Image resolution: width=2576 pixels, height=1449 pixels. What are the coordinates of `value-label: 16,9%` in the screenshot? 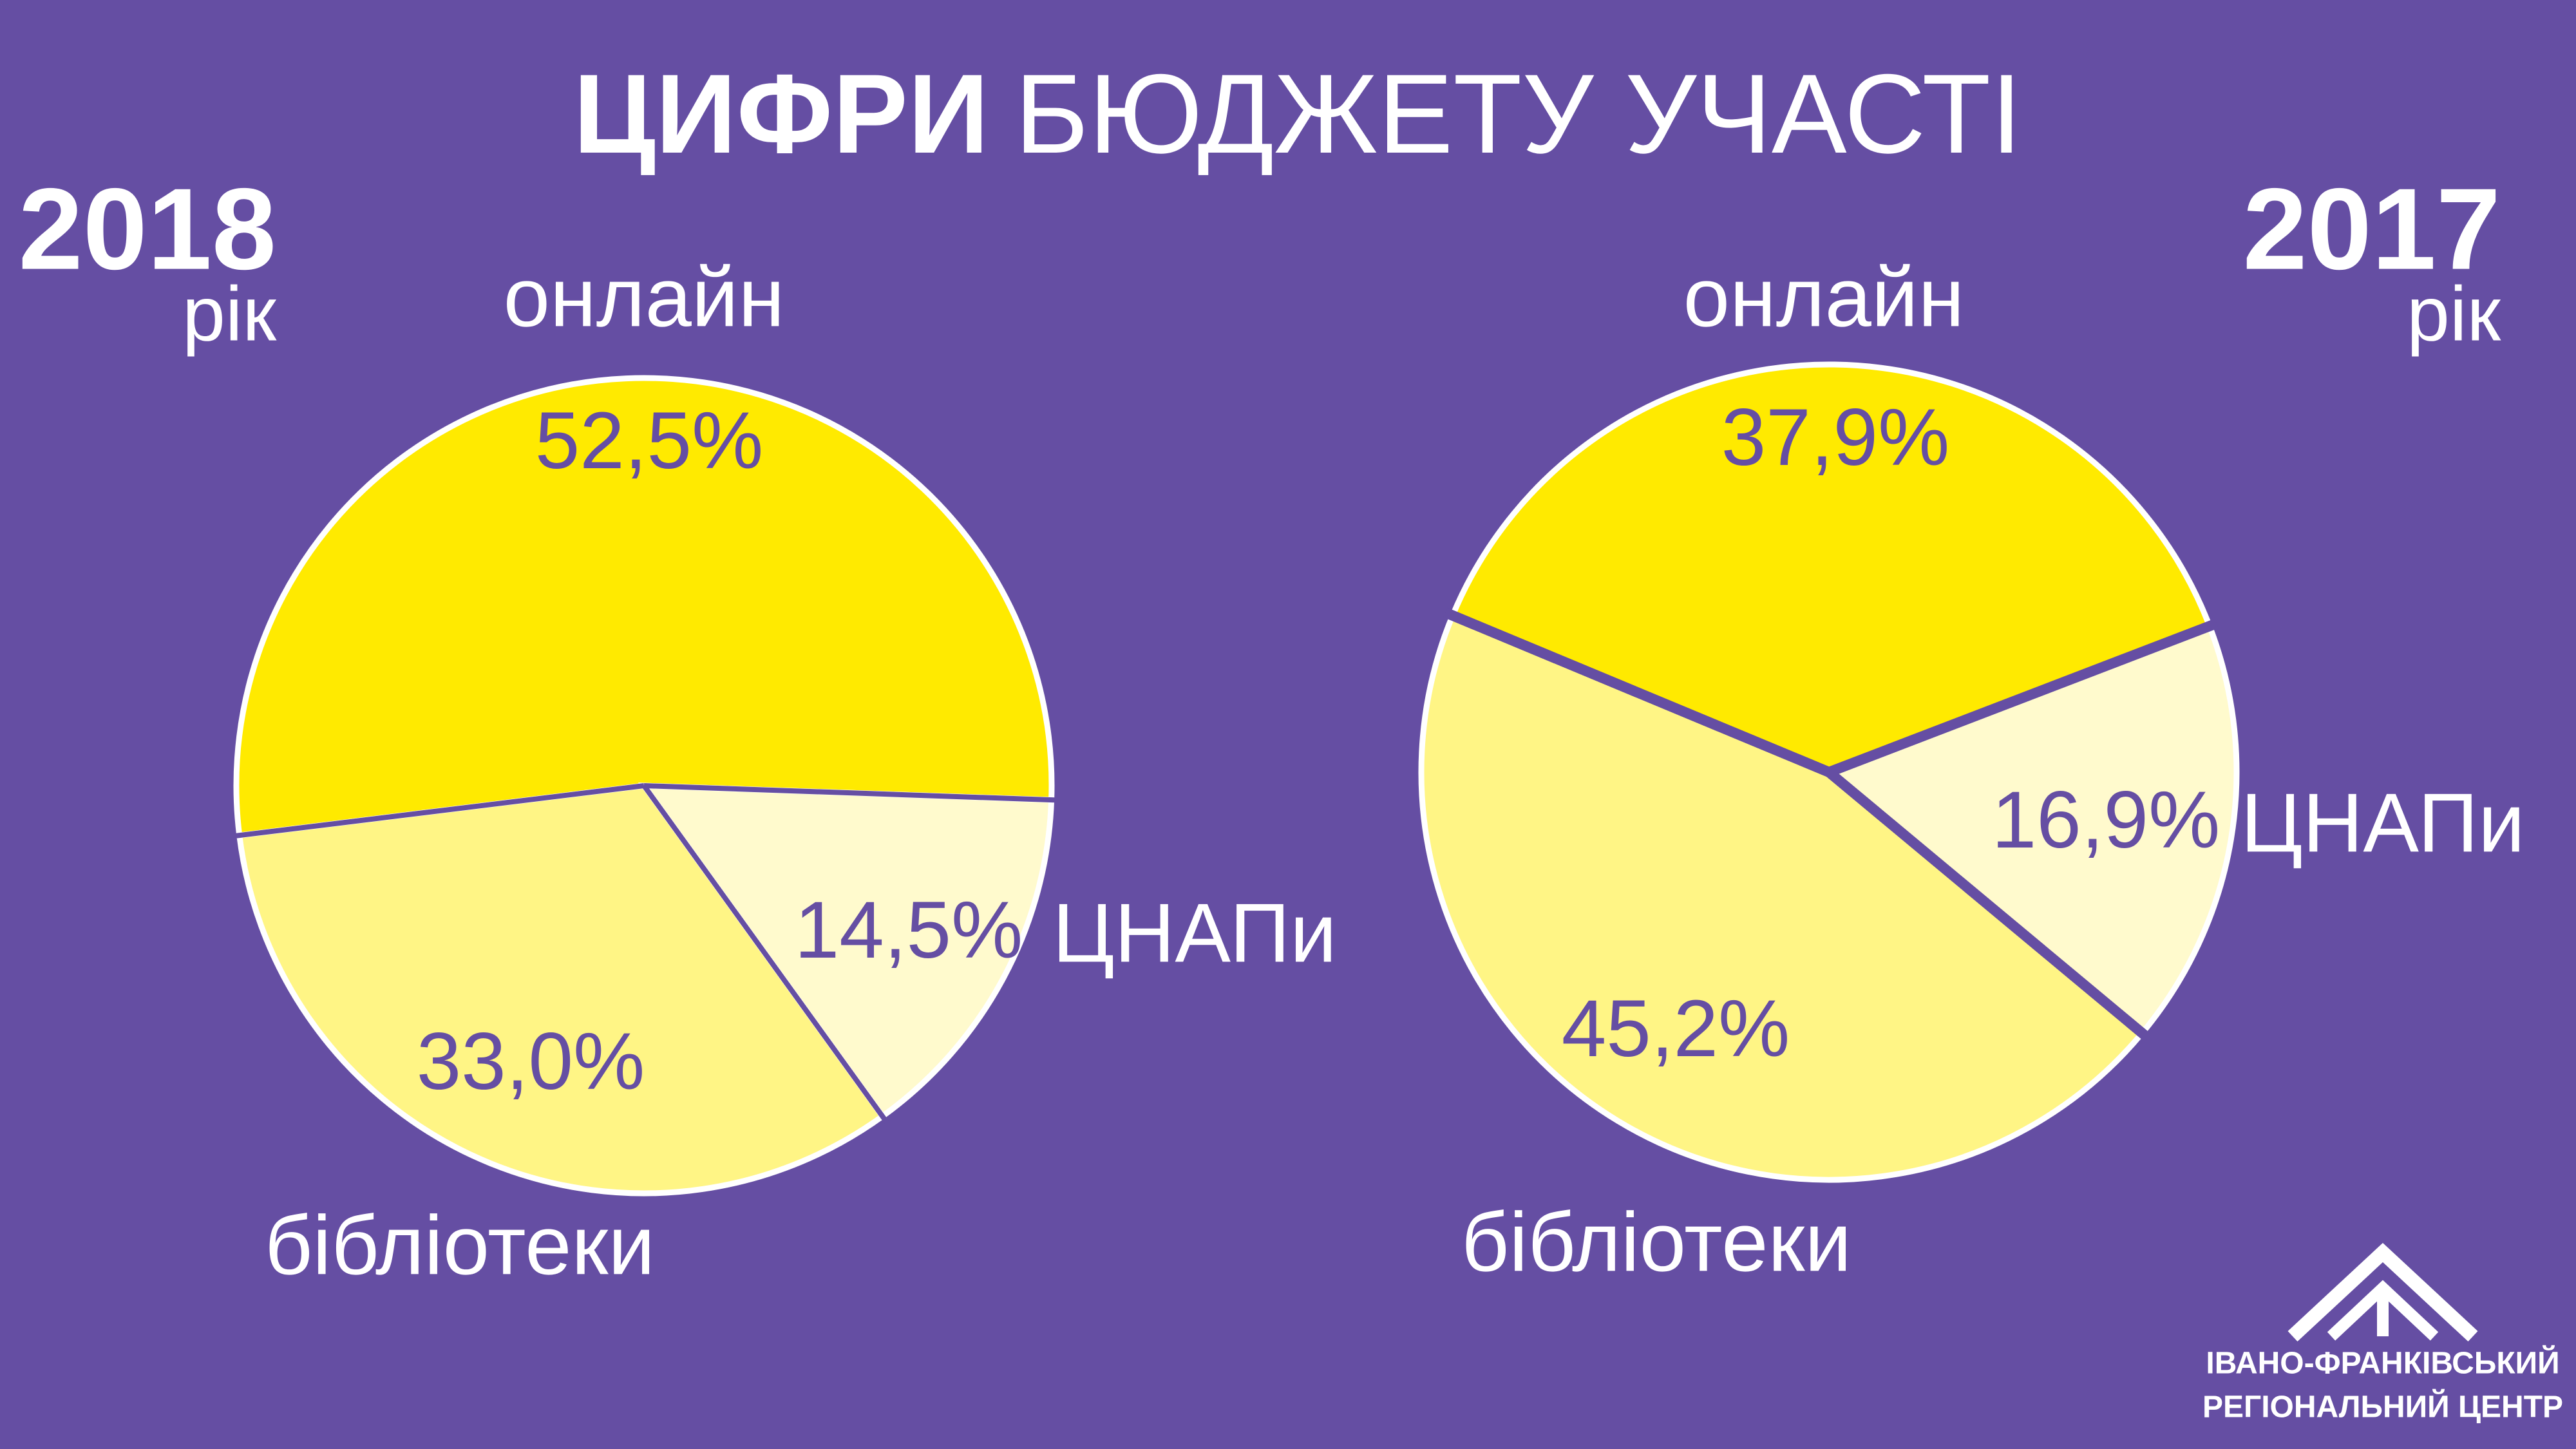 It's located at (2106, 820).